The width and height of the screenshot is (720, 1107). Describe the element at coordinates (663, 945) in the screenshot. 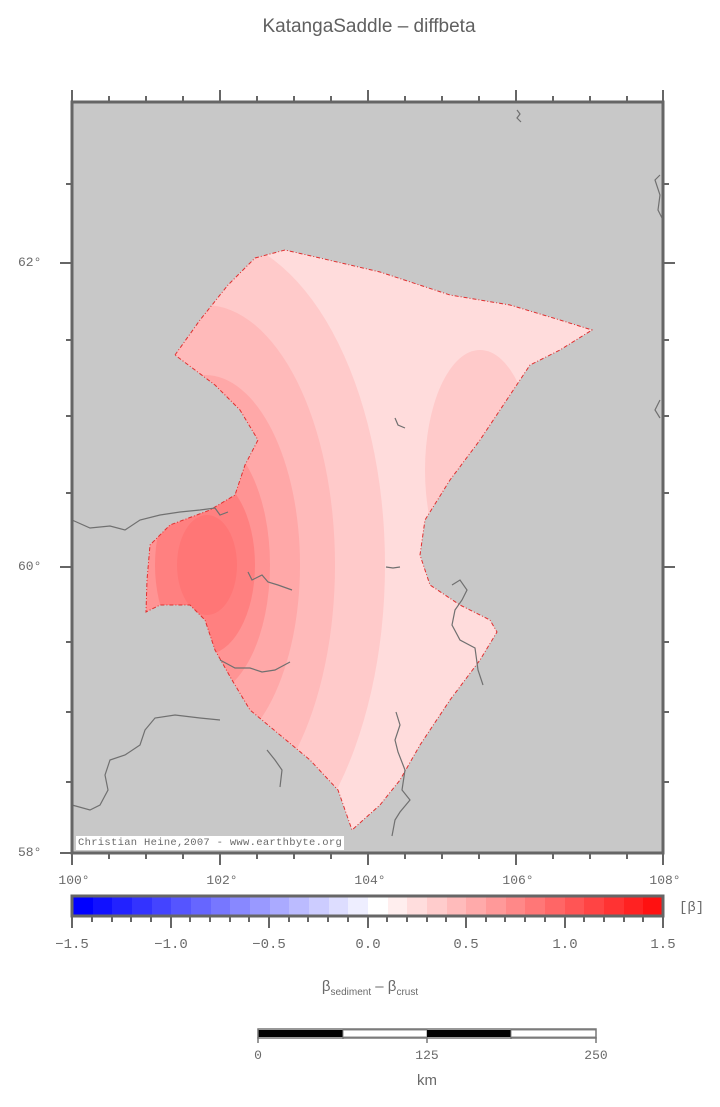

I see `colorbar-label-1.5: 1.5` at that location.